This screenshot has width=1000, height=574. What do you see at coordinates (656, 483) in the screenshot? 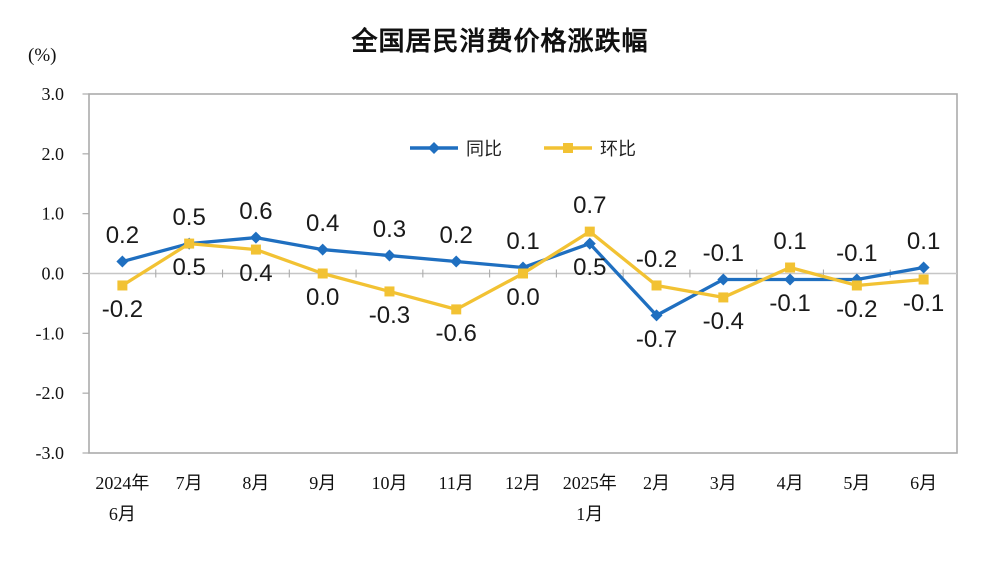
I see `x-category-label: 2月` at bounding box center [656, 483].